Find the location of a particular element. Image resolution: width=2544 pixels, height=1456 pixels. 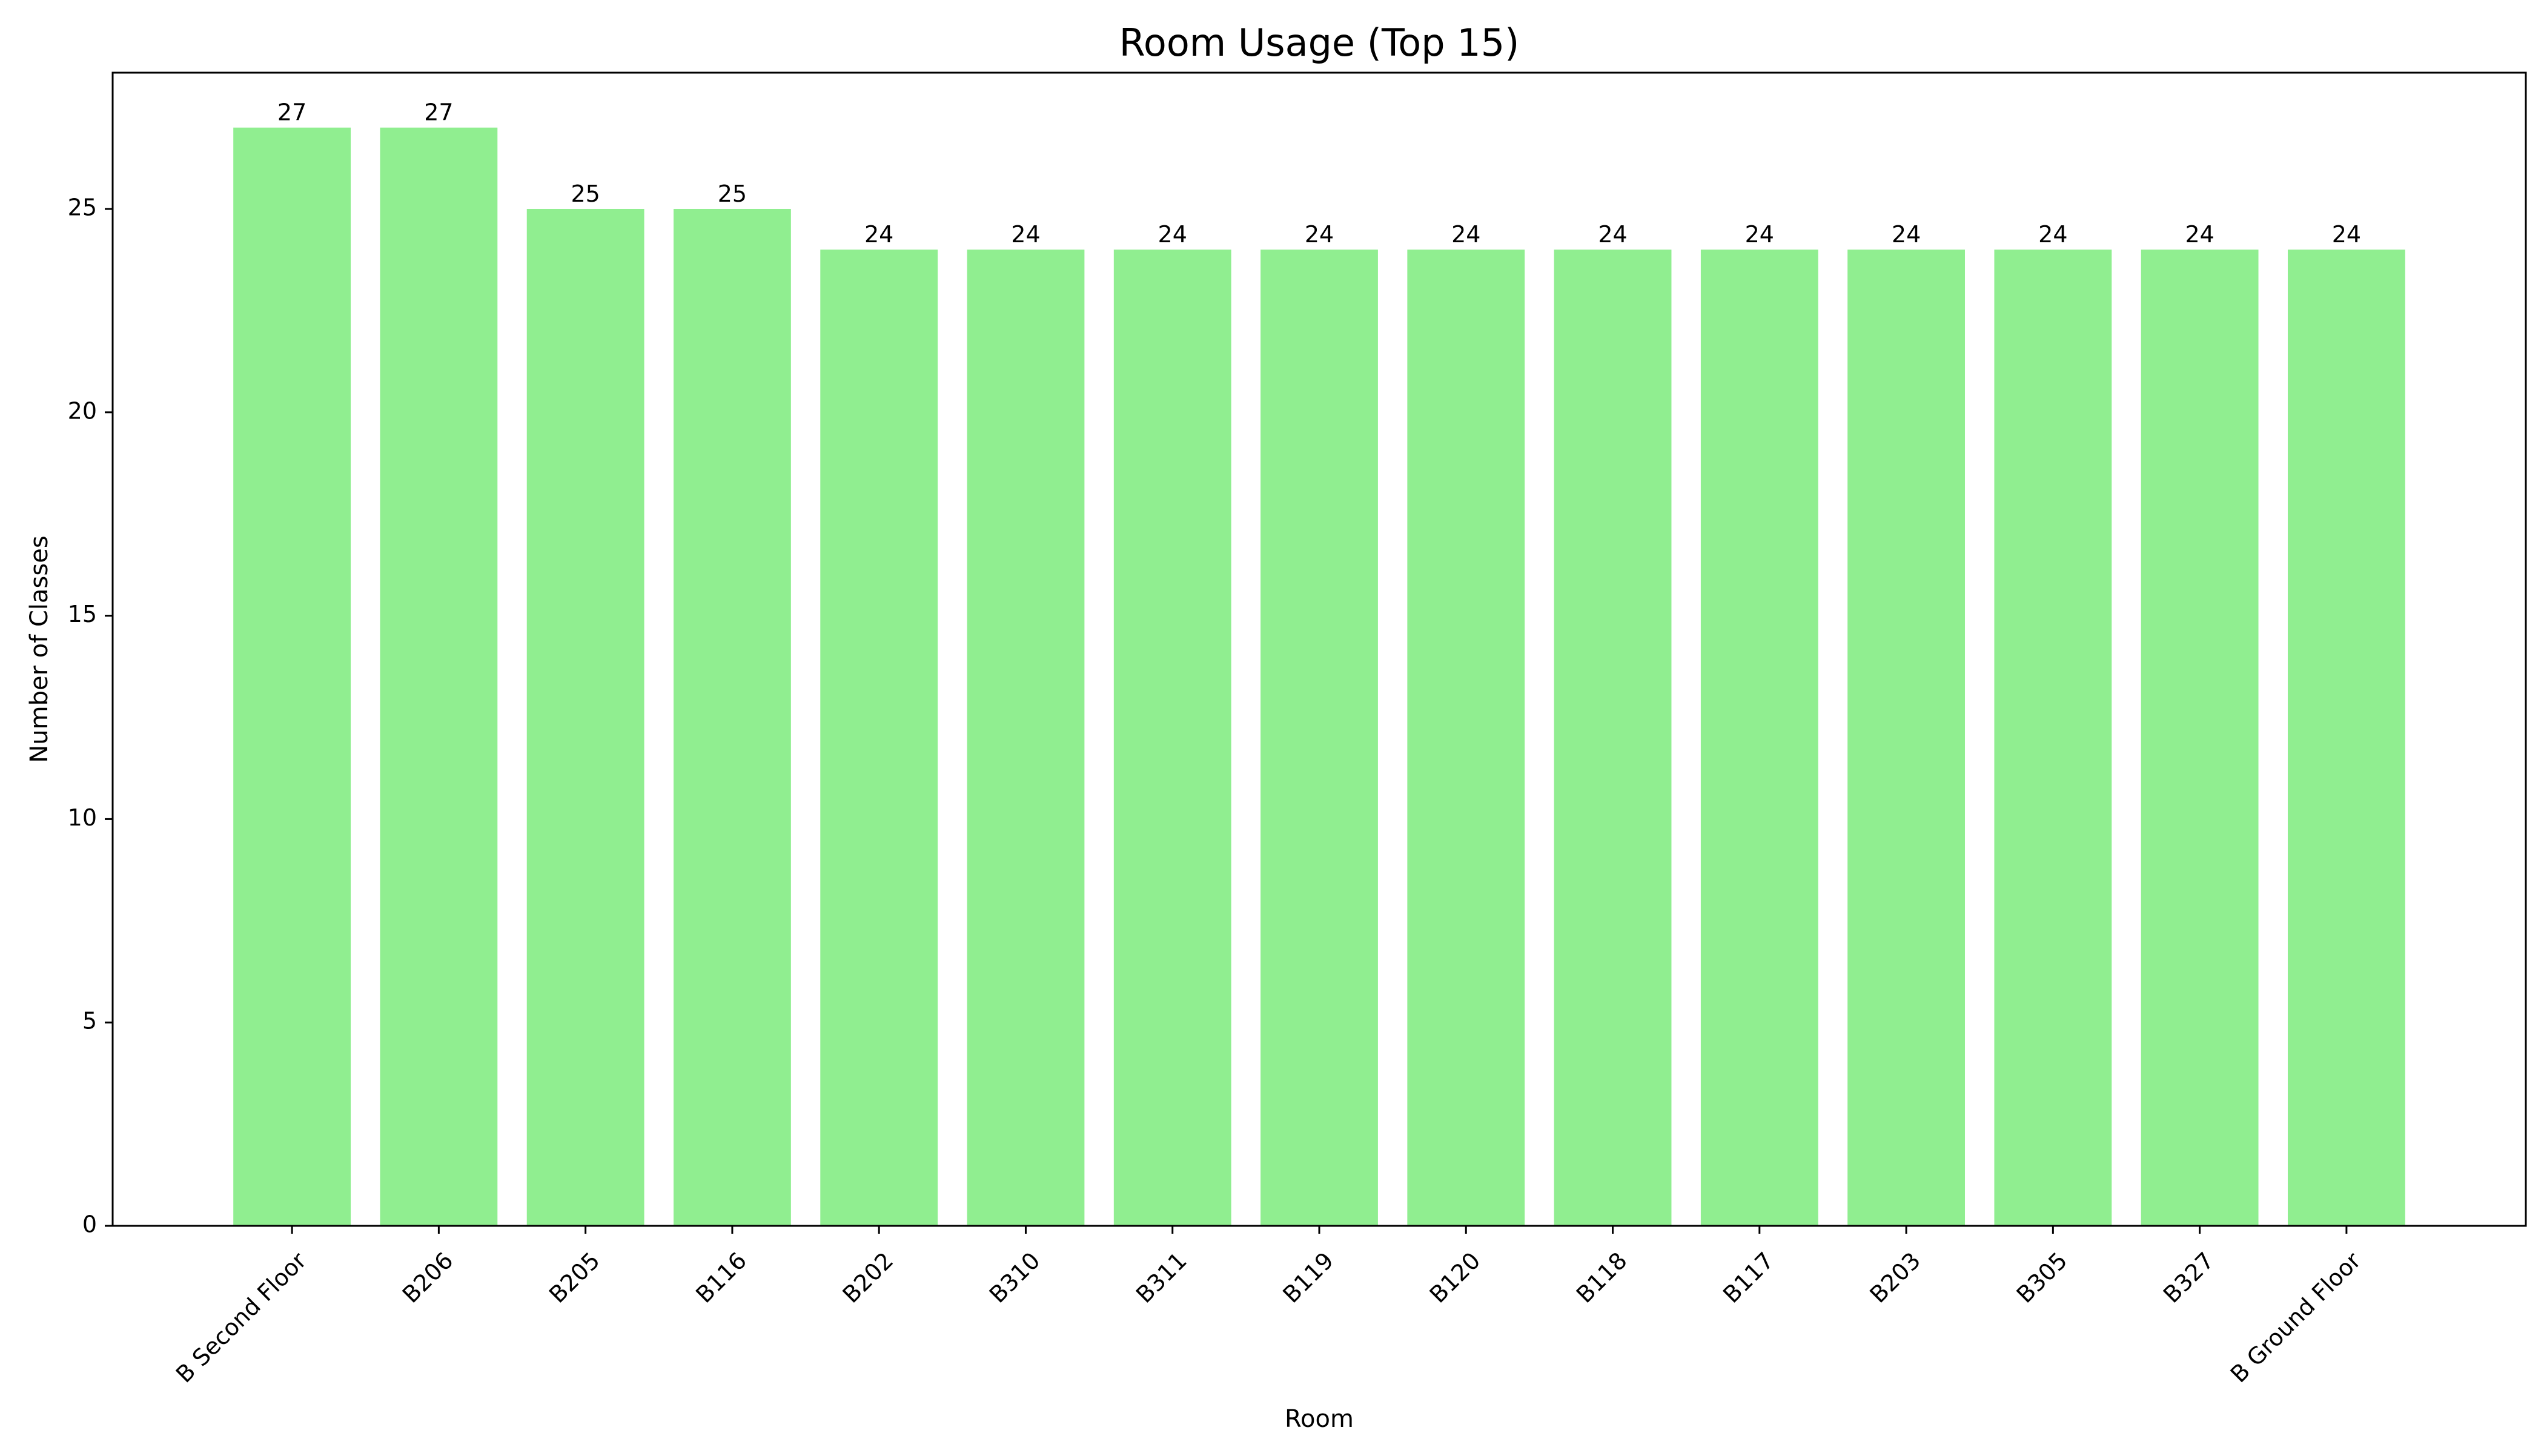

y-tick-label: 25 is located at coordinates (82, 207).